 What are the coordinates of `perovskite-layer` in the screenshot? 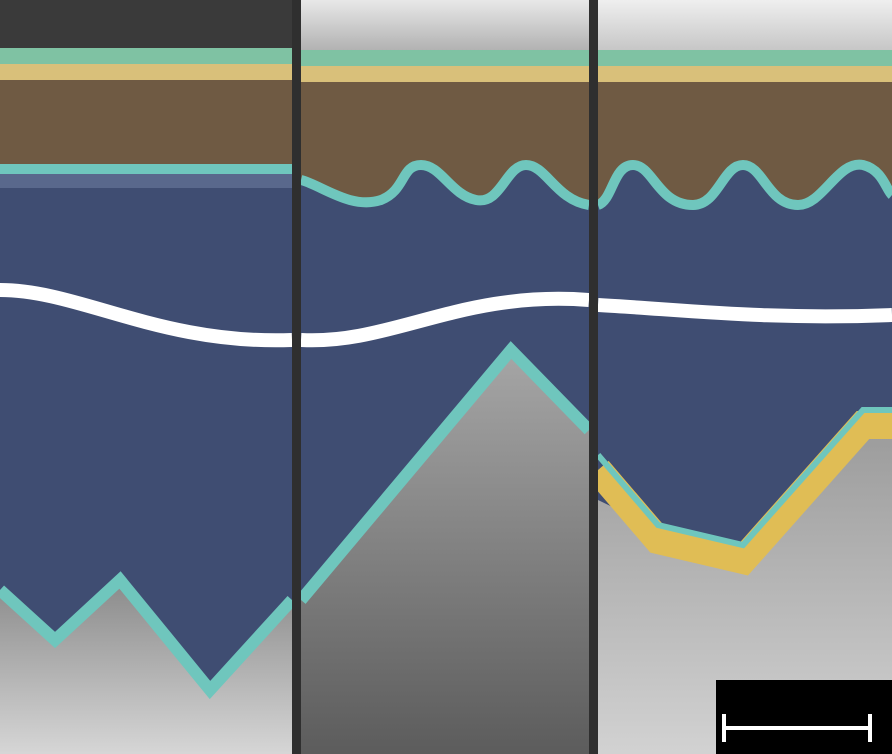 It's located at (146, 123).